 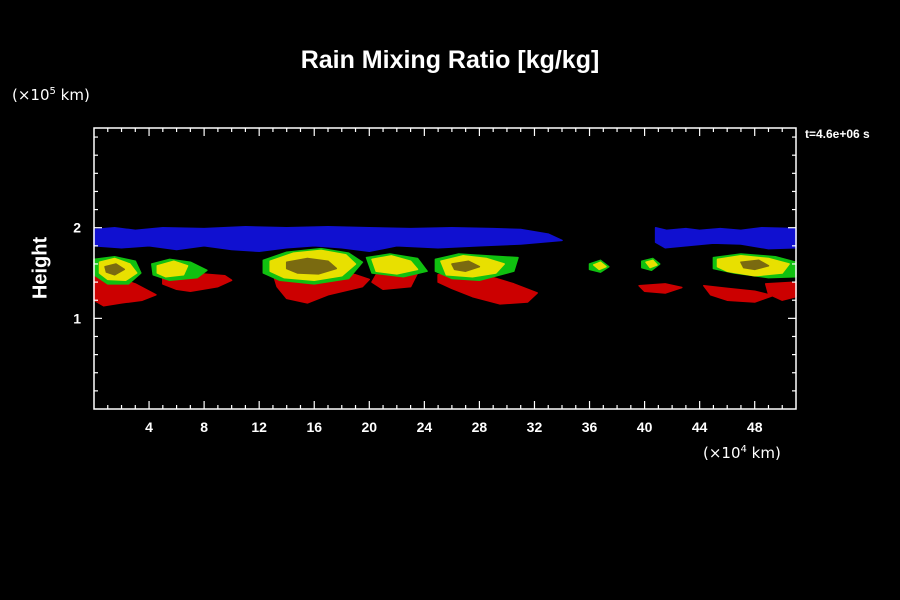 I want to click on y-unit-exponent: 5, so click(x=52, y=91).